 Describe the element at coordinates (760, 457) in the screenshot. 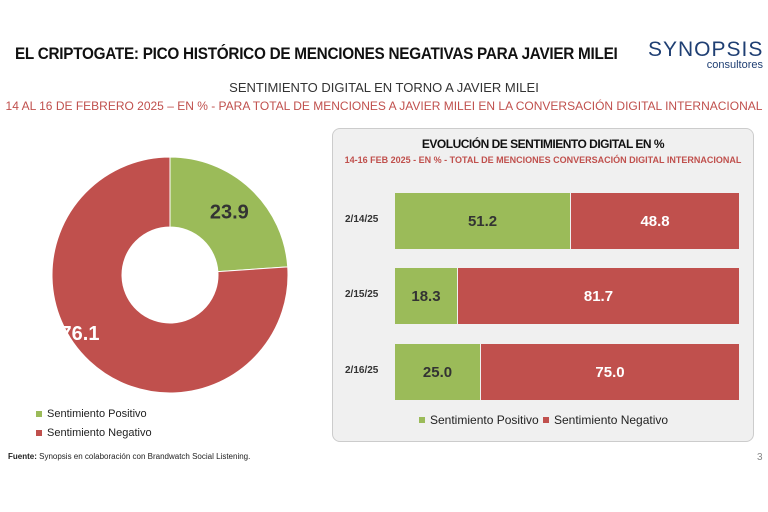

I see `page-number: 3` at that location.